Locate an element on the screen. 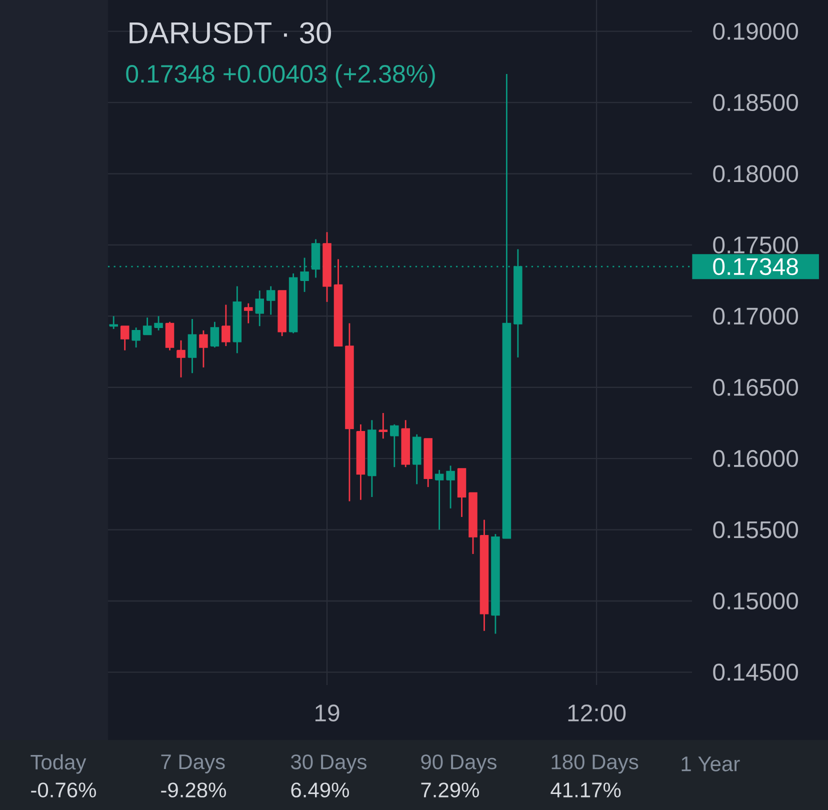 The width and height of the screenshot is (828, 810). text: 1 Year is located at coordinates (711, 764).